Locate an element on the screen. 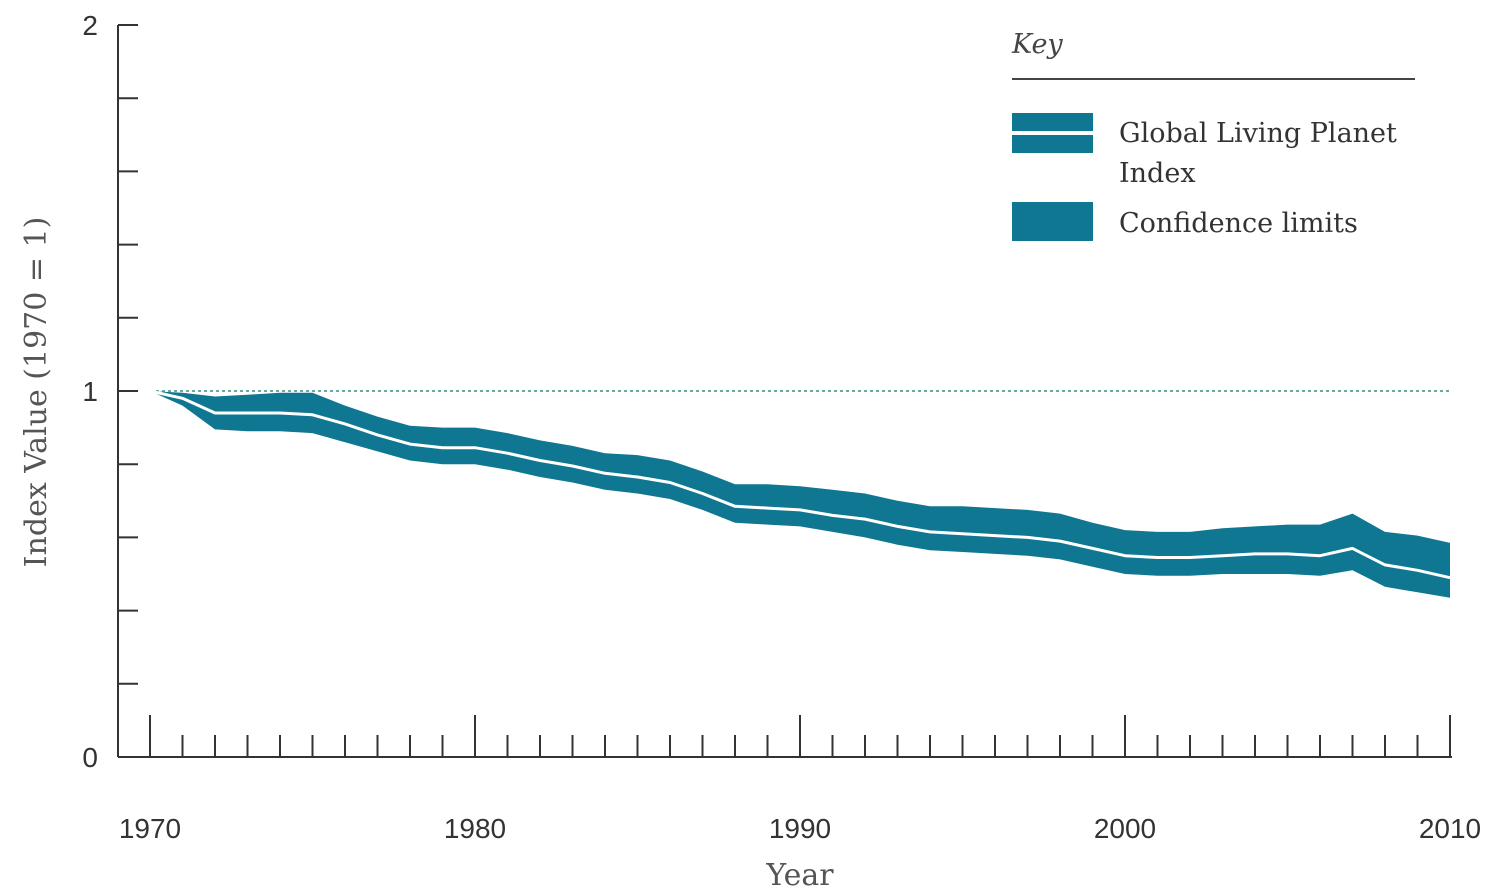 The height and width of the screenshot is (891, 1492). x-tick-label-2000: 2000 is located at coordinates (1125, 828).